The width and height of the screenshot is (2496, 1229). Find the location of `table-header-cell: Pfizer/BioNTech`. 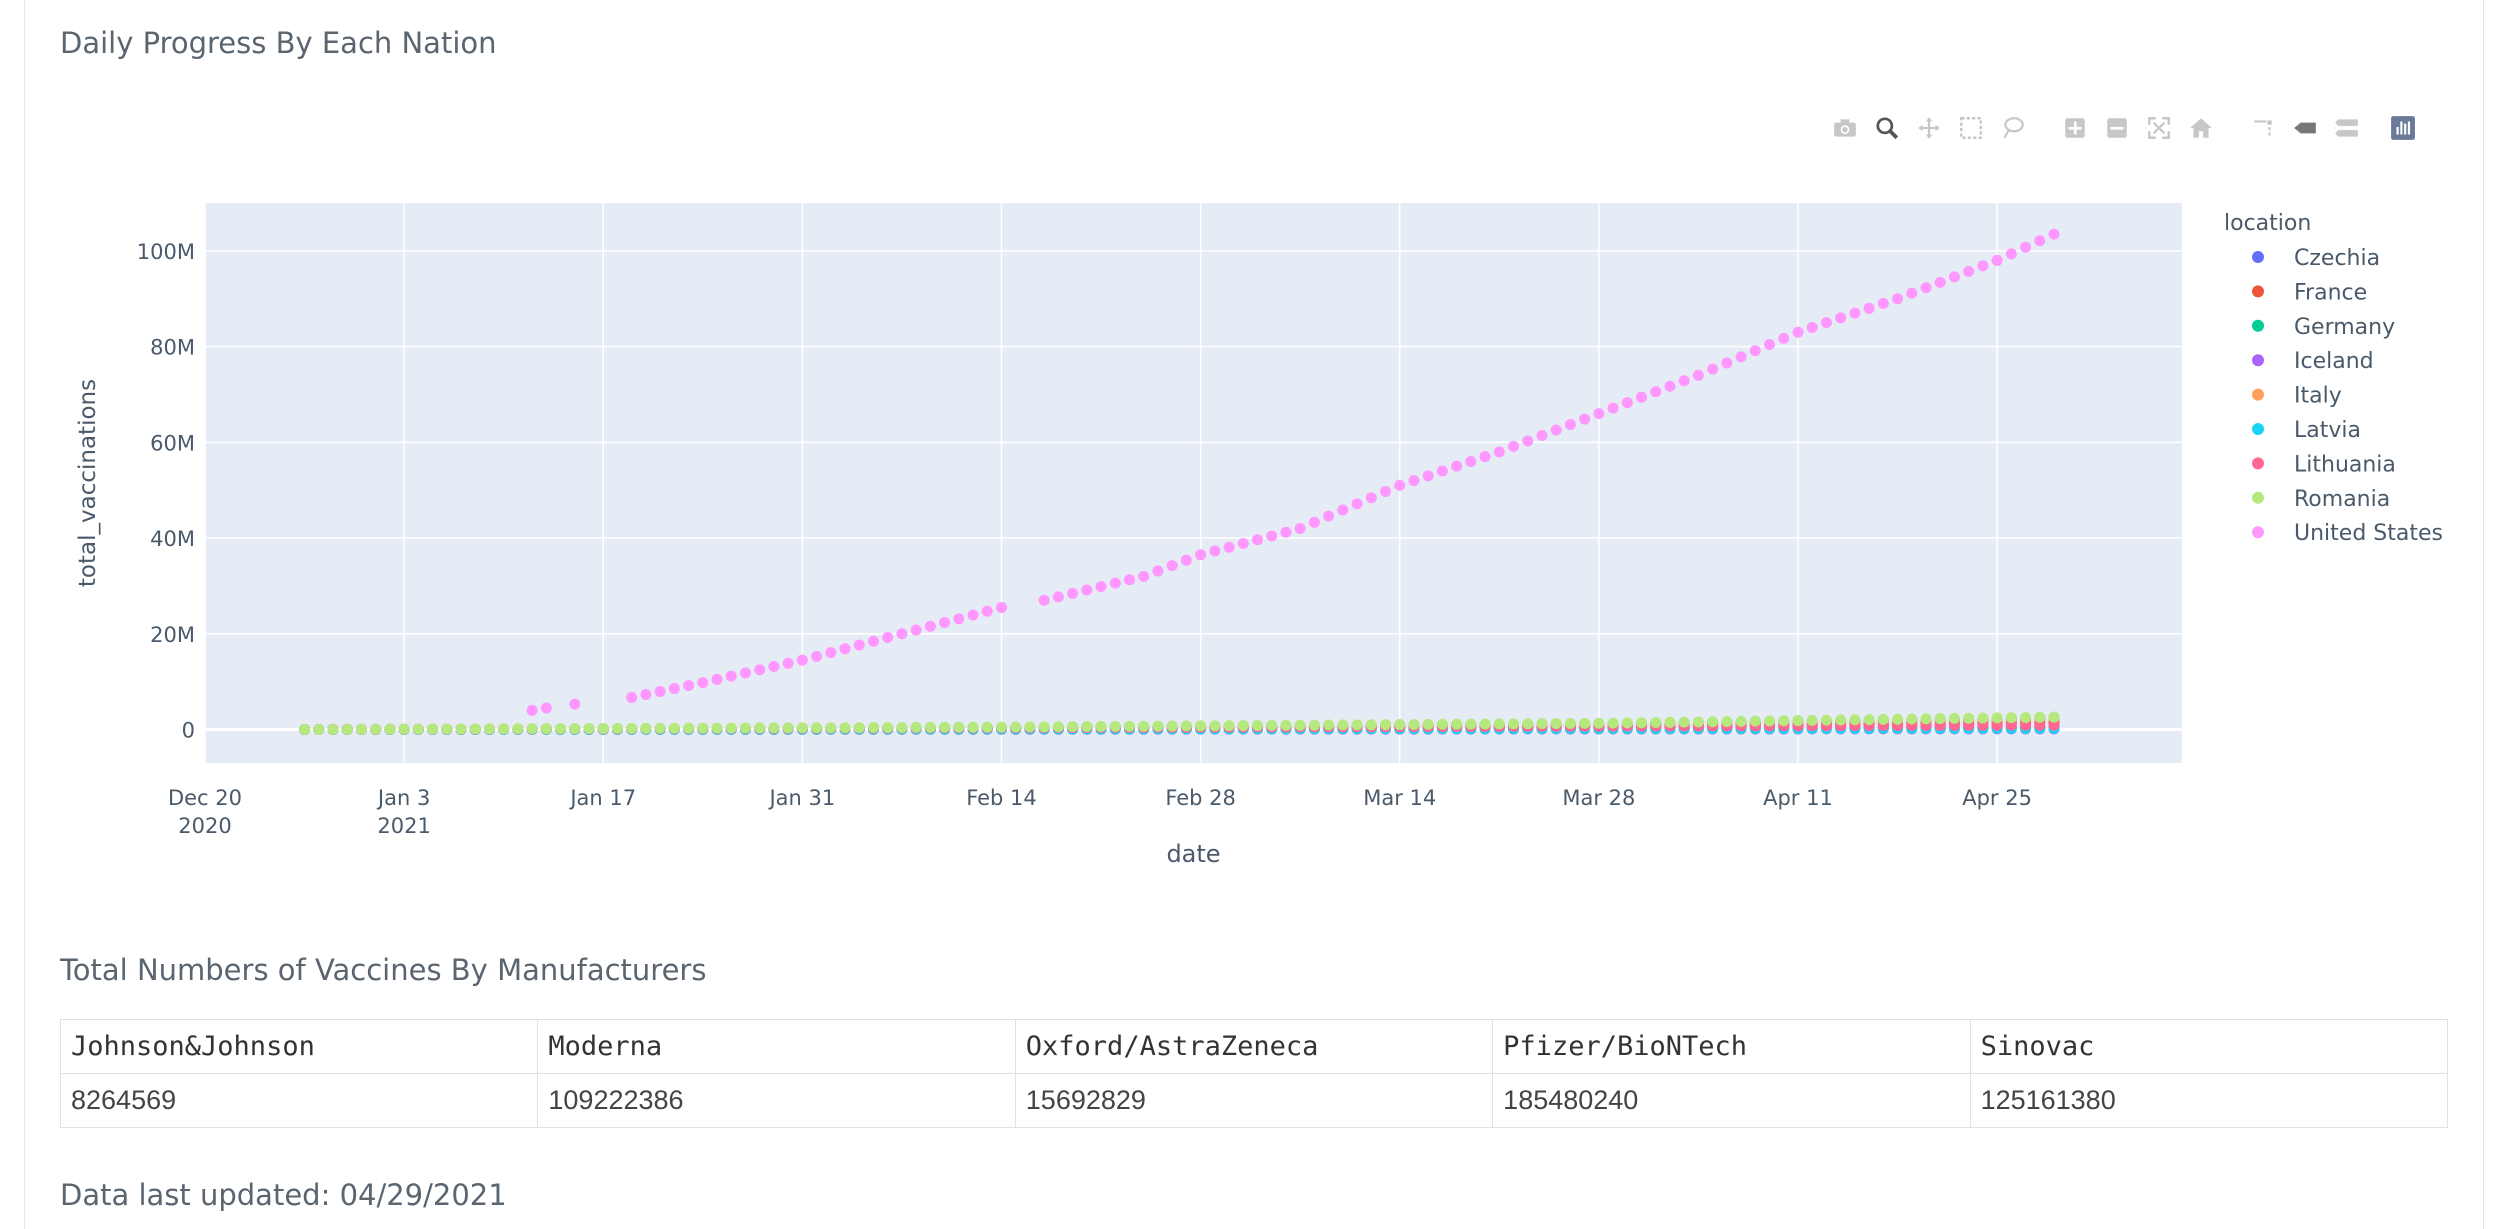

table-header-cell: Pfizer/BioNTech is located at coordinates (1731, 1046).